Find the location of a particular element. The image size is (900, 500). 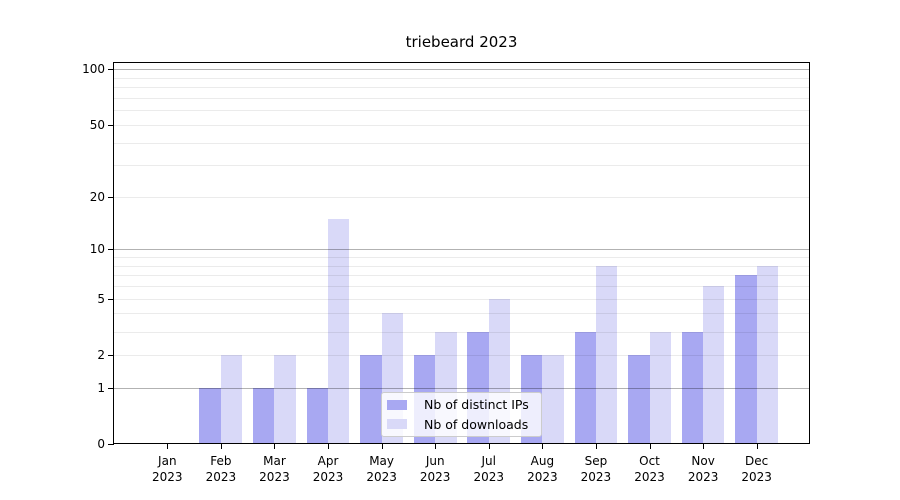

x-tick-label-jun: Jun 2023 is located at coordinates (435, 469).